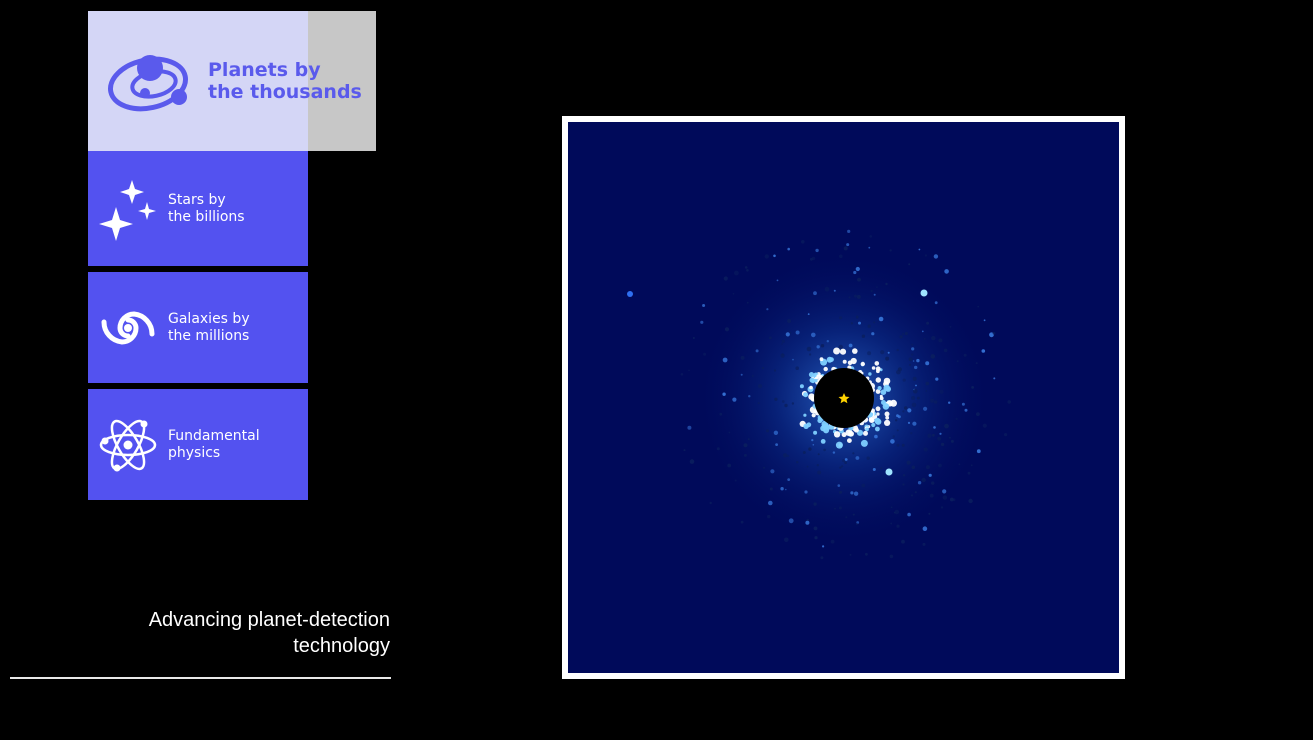 The height and width of the screenshot is (740, 1313). Describe the element at coordinates (285, 81) in the screenshot. I see `sidebar-item-label: Planets by the thousands` at that location.